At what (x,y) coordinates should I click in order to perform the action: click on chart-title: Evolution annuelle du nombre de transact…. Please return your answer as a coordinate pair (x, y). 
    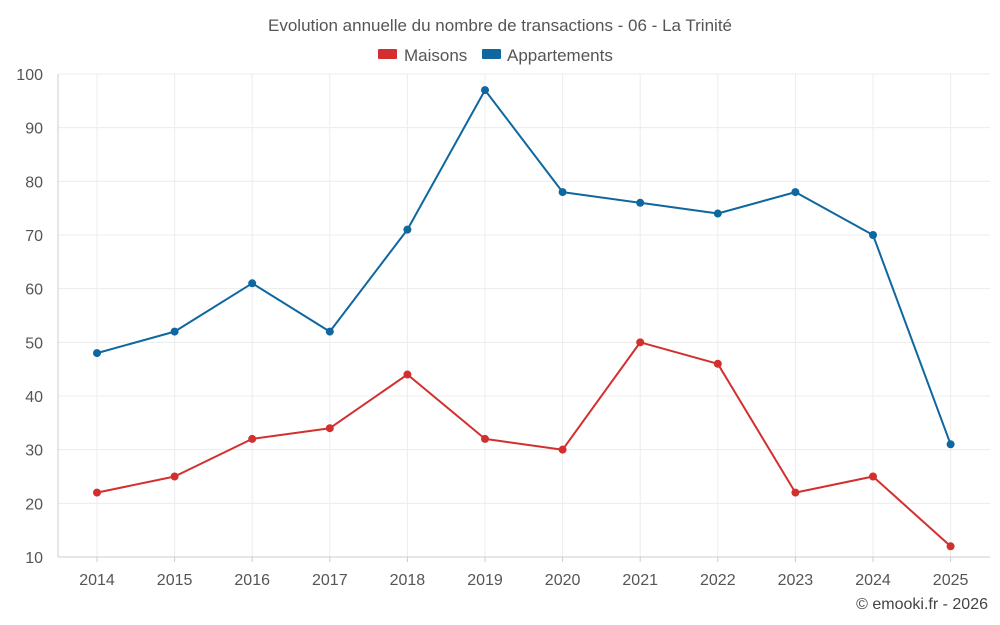
    Looking at the image, I should click on (500, 25).